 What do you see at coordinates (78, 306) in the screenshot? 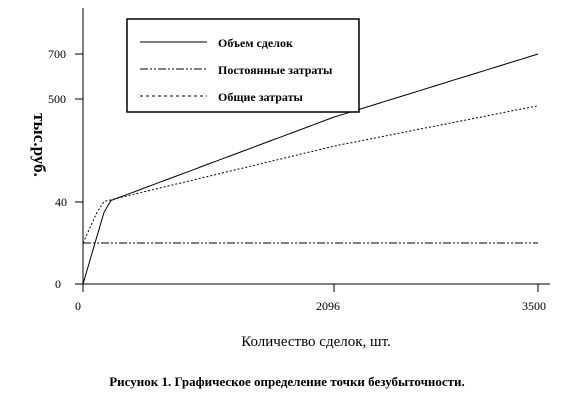
I see `x-tick-label-0: 0` at bounding box center [78, 306].